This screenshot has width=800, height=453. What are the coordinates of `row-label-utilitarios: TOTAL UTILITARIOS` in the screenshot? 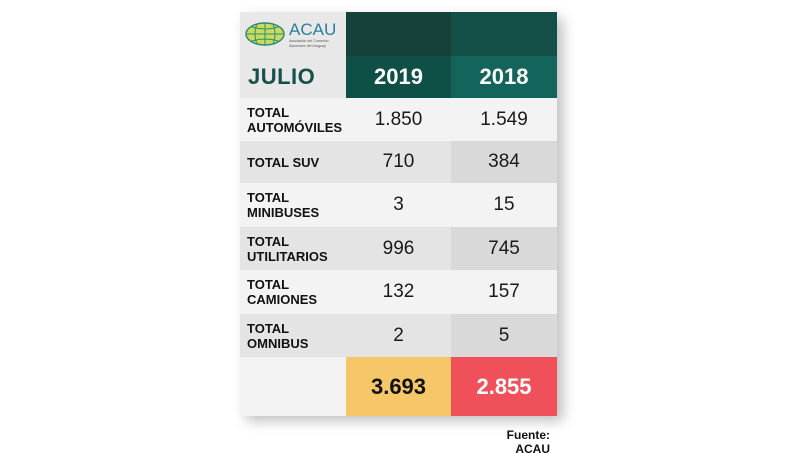 It's located at (293, 248).